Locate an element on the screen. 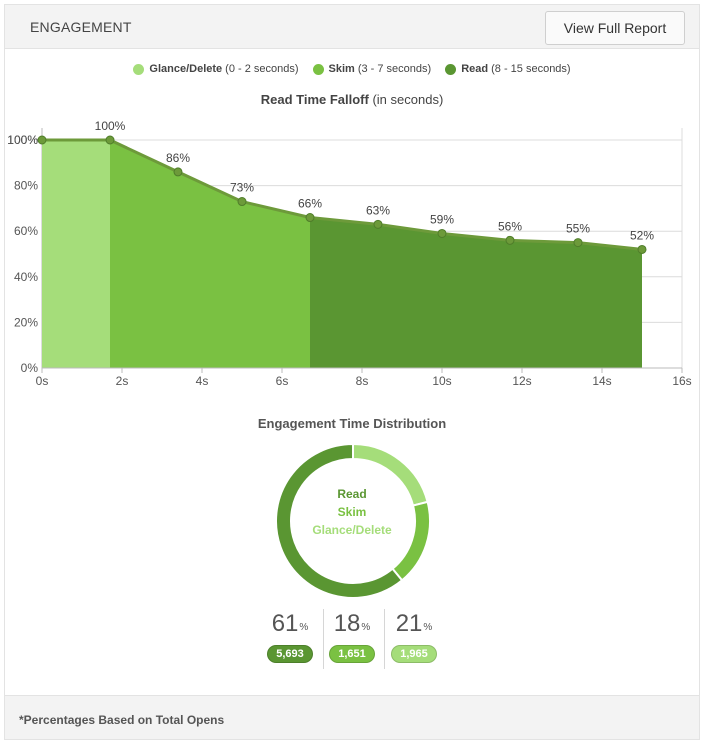 The height and width of the screenshot is (744, 704). data-label-first: 100% is located at coordinates (22, 140).